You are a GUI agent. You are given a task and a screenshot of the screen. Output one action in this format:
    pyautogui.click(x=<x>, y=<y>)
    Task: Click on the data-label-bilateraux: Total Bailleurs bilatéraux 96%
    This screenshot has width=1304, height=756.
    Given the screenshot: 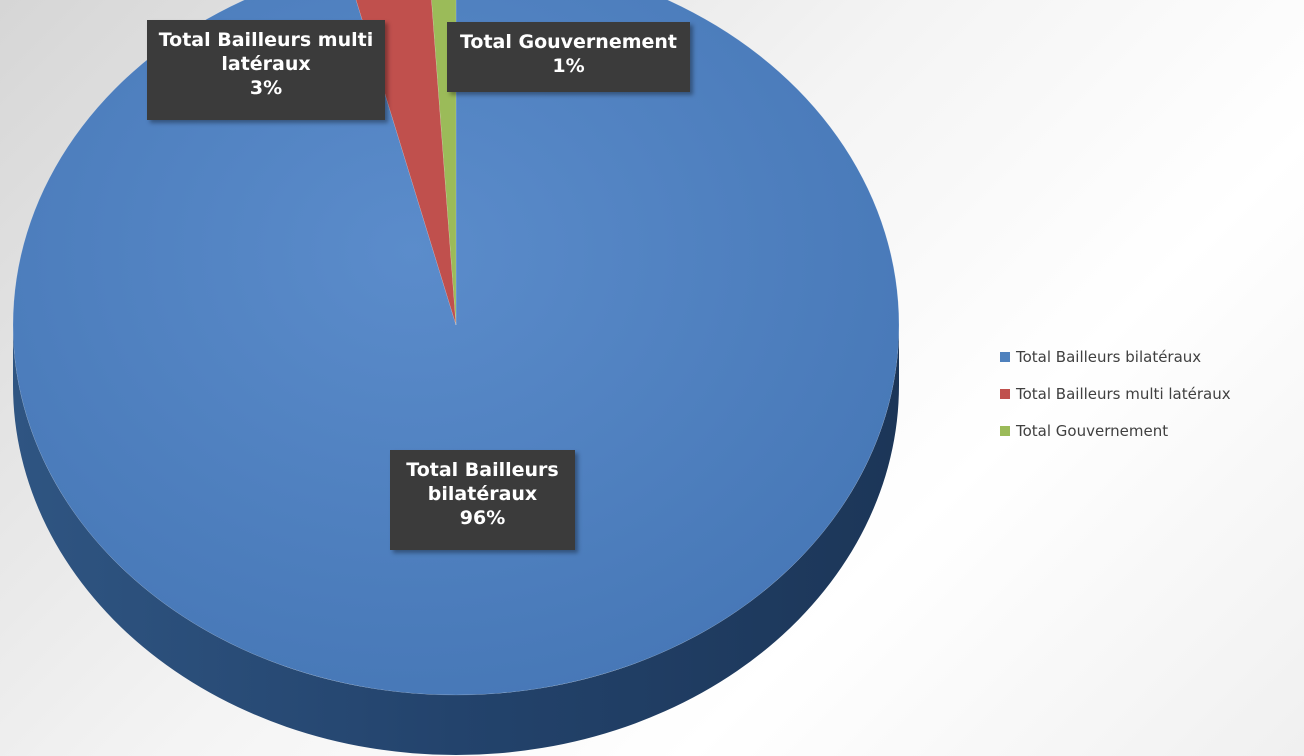 What is the action you would take?
    pyautogui.click(x=482, y=500)
    